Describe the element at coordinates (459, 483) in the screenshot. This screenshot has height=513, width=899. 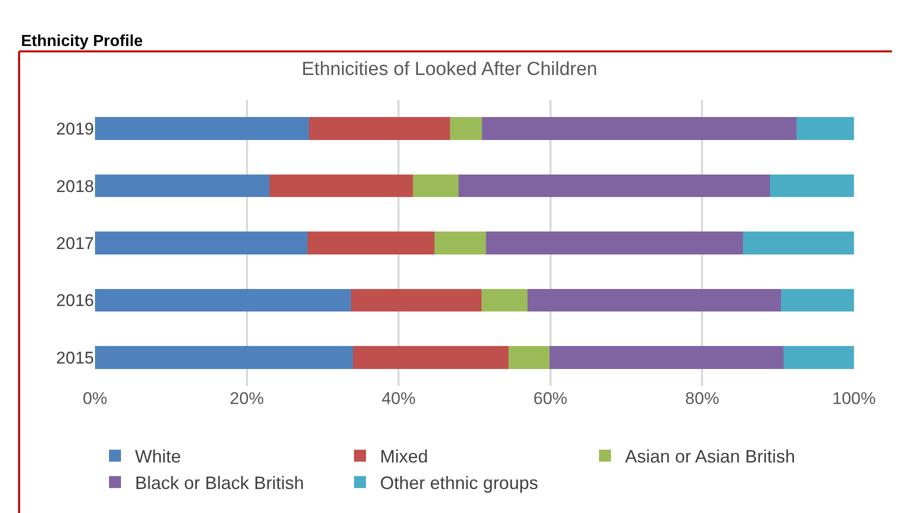
I see `legend-label: Other ethnic groups` at that location.